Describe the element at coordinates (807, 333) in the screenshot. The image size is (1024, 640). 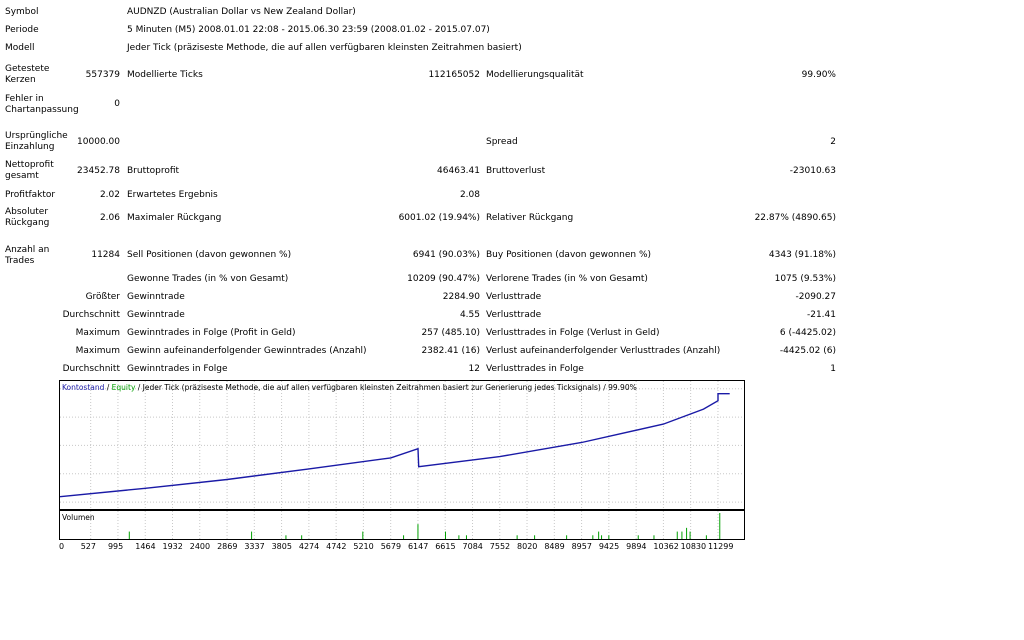
I see `max-consec-losses-value: 6 (-4425.02)` at that location.